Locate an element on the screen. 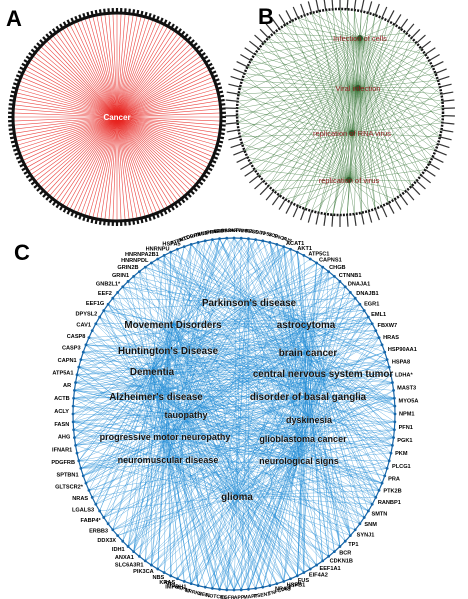 This screenshot has width=468, height=599. gene-label: NPM1 is located at coordinates (407, 415).